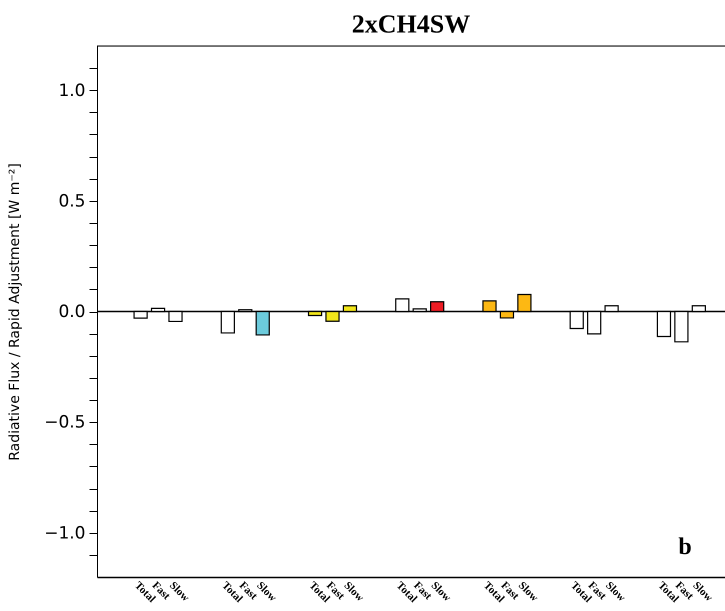  I want to click on y-tick-label: 0.5, so click(72, 201).